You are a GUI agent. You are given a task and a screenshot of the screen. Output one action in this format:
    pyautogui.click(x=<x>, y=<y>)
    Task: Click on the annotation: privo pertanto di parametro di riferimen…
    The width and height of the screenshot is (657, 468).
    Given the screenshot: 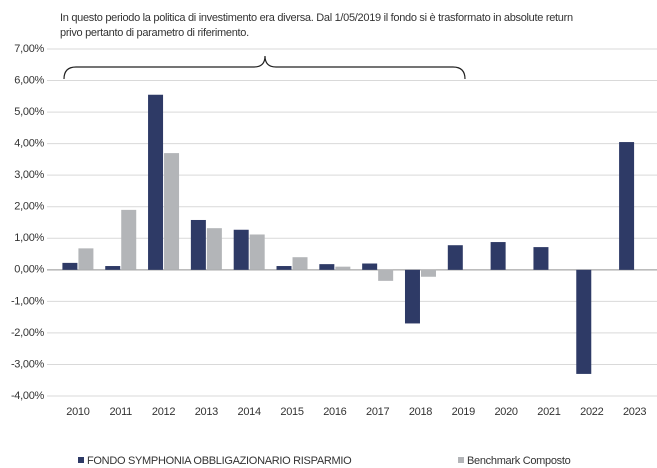 What is the action you would take?
    pyautogui.click(x=154, y=33)
    